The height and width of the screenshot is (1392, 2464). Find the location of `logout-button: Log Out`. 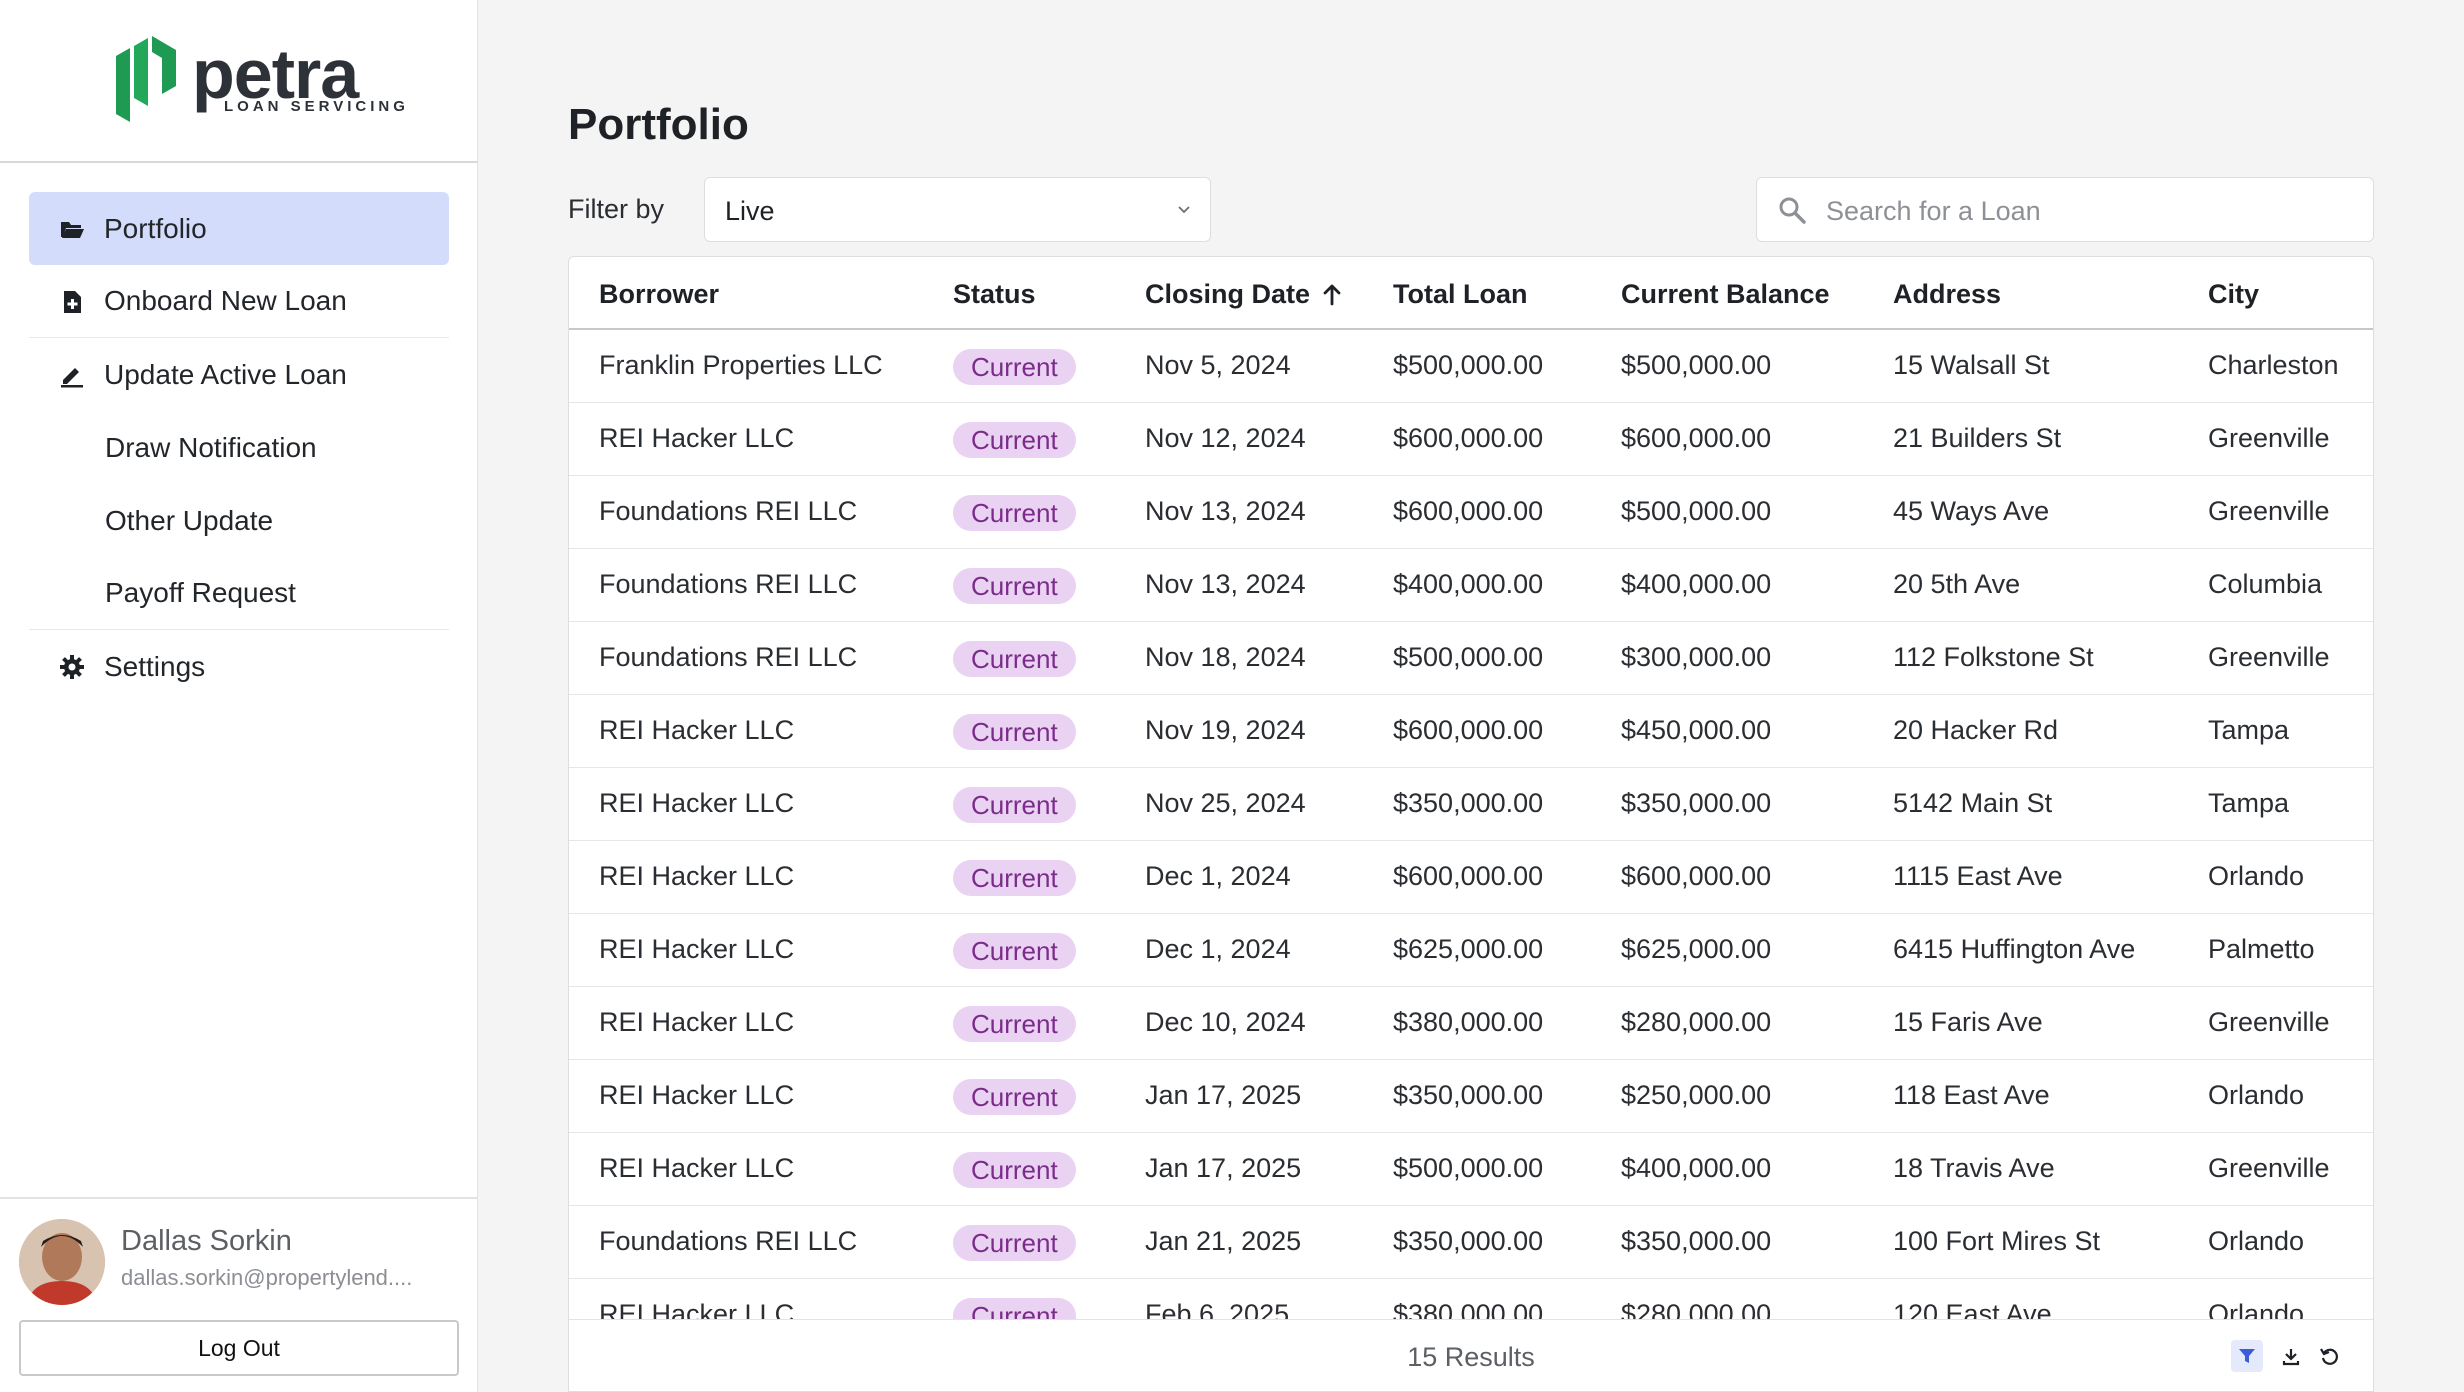

logout-button: Log Out is located at coordinates (239, 1348).